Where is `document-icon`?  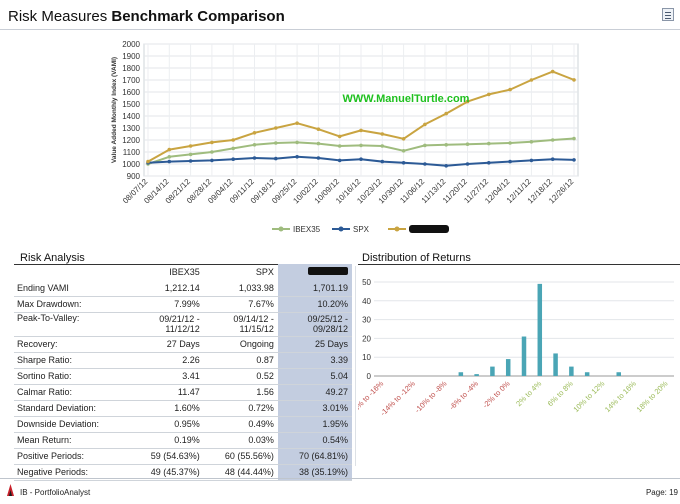
document-icon is located at coordinates (668, 14).